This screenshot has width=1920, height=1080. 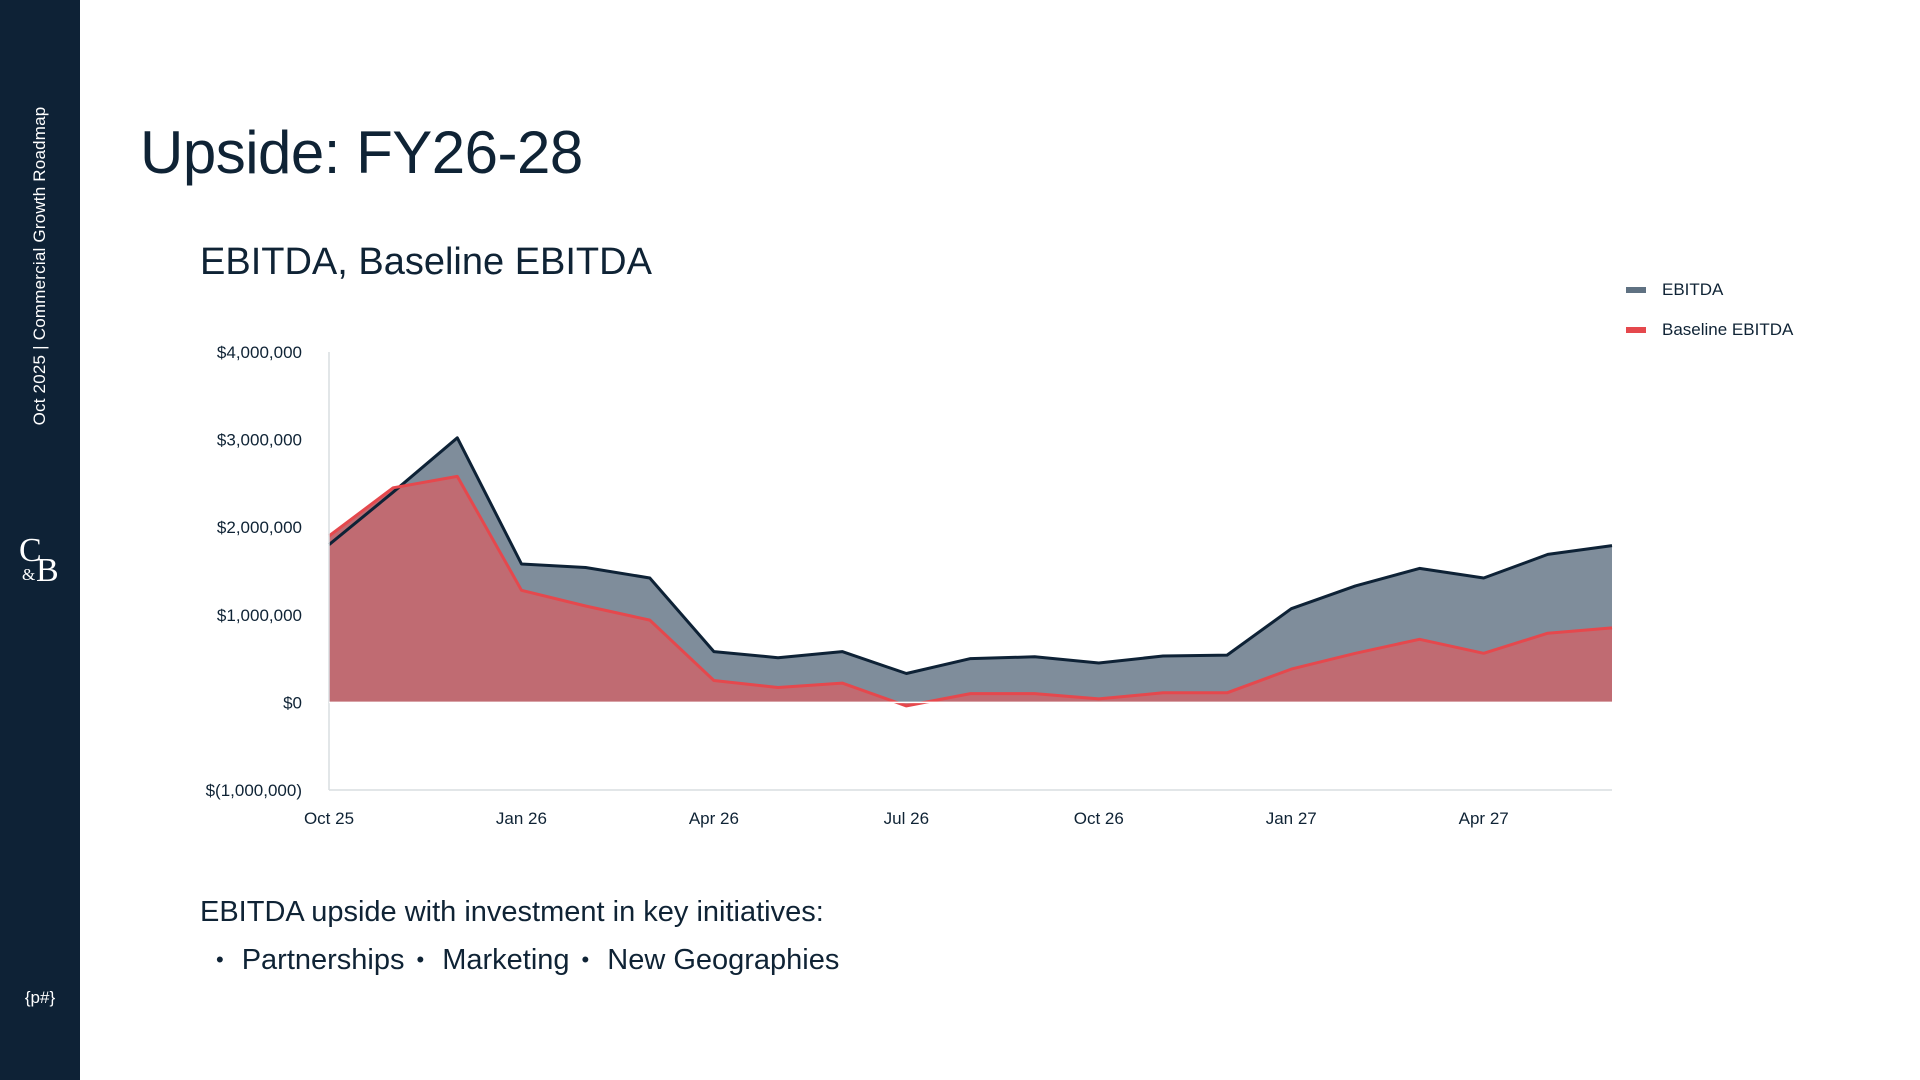 I want to click on chart-legend: EBITDA Baseline EBITDA, so click(x=1709, y=310).